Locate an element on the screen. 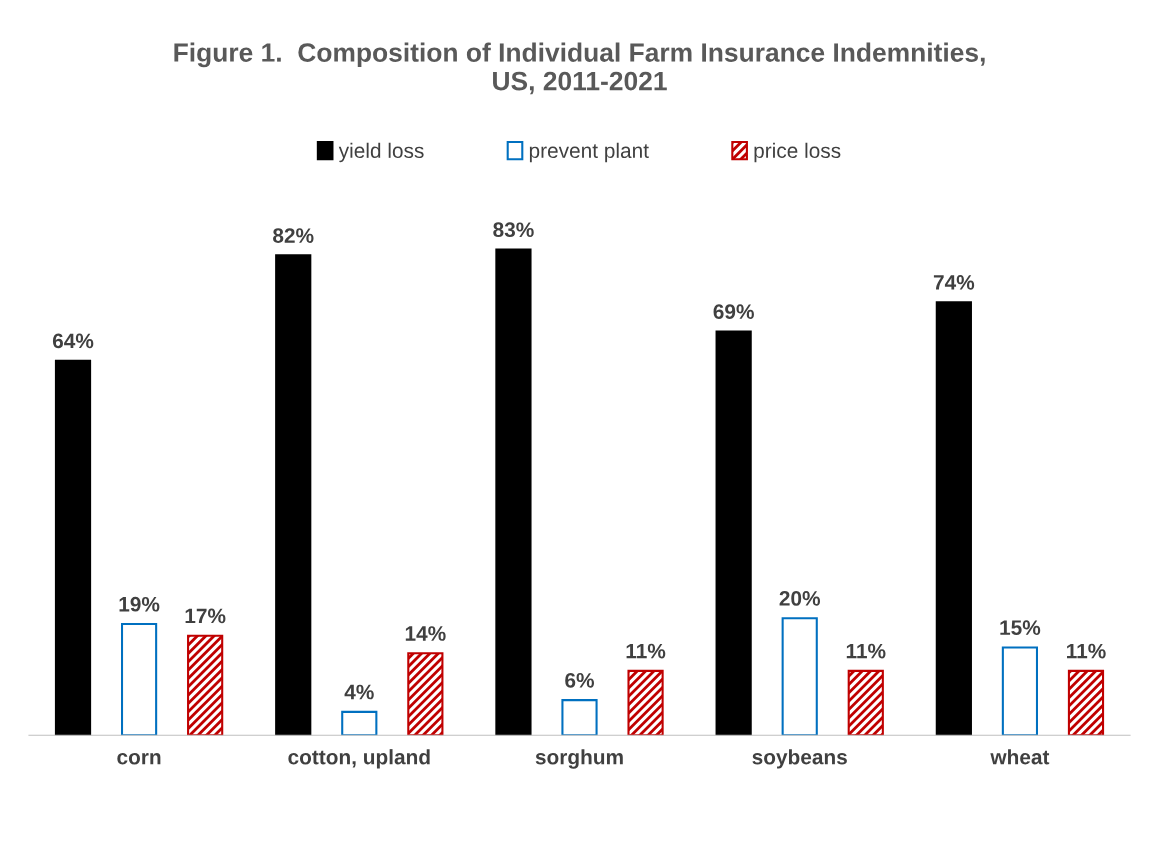 The image size is (1159, 850). legend-label: yield loss is located at coordinates (381, 152).